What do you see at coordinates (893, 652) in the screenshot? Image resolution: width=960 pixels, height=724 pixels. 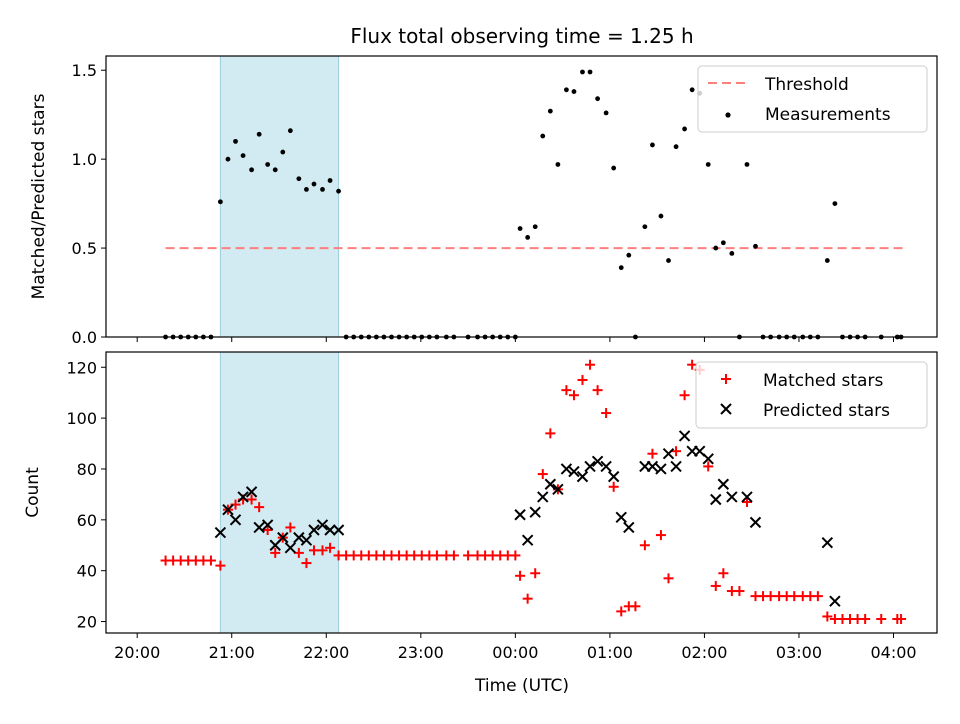 I see `x-tick-label: 04:00` at bounding box center [893, 652].